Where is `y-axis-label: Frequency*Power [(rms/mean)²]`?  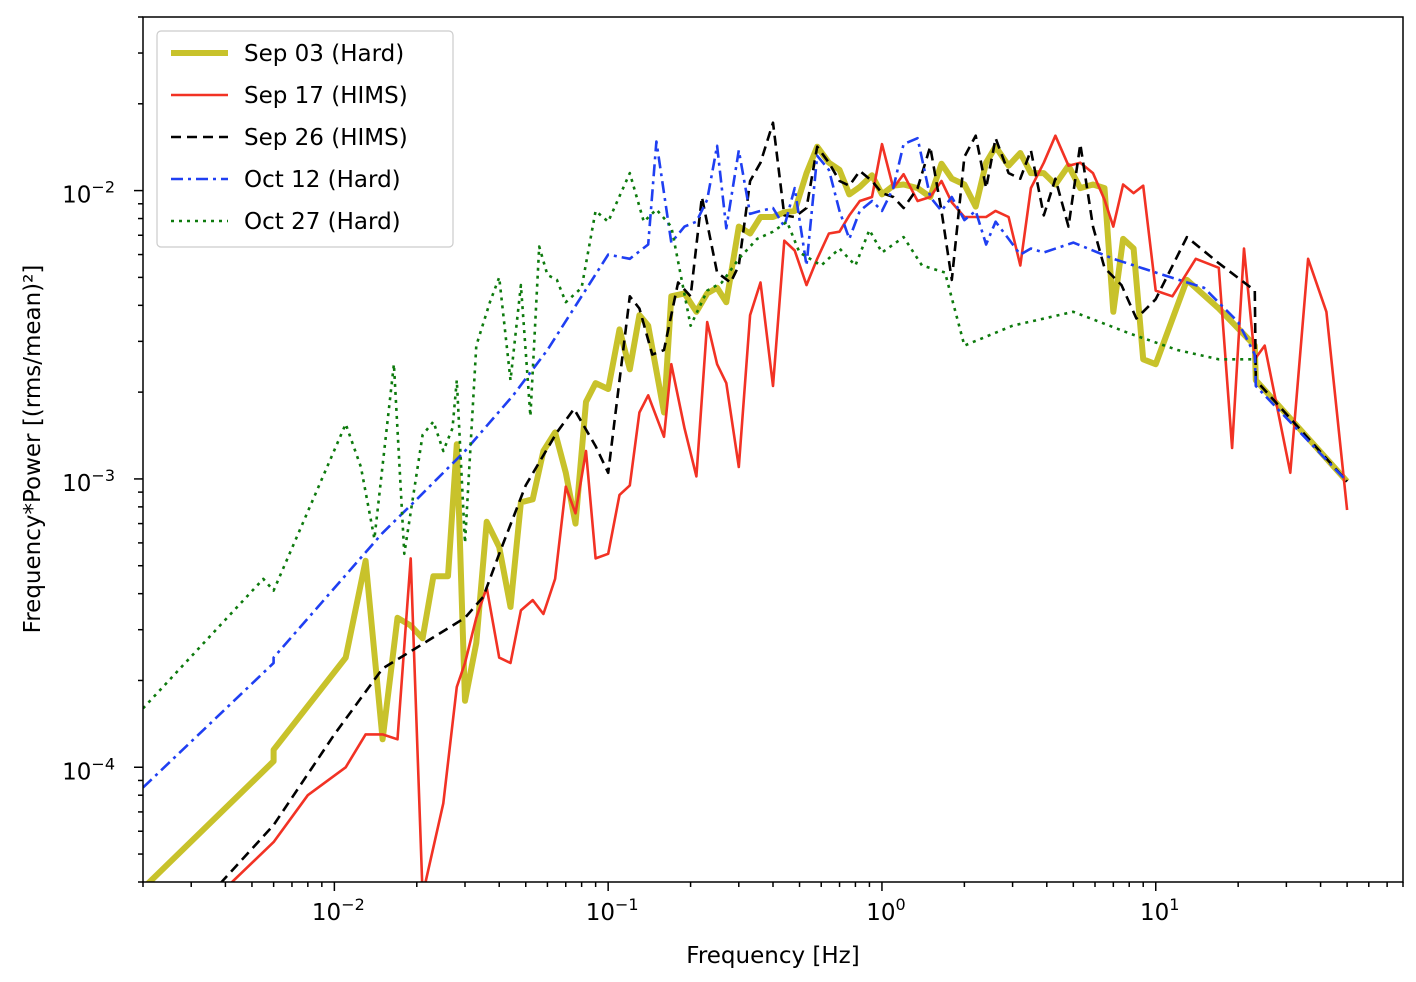 y-axis-label: Frequency*Power [(rms/mean)²] is located at coordinates (33, 449).